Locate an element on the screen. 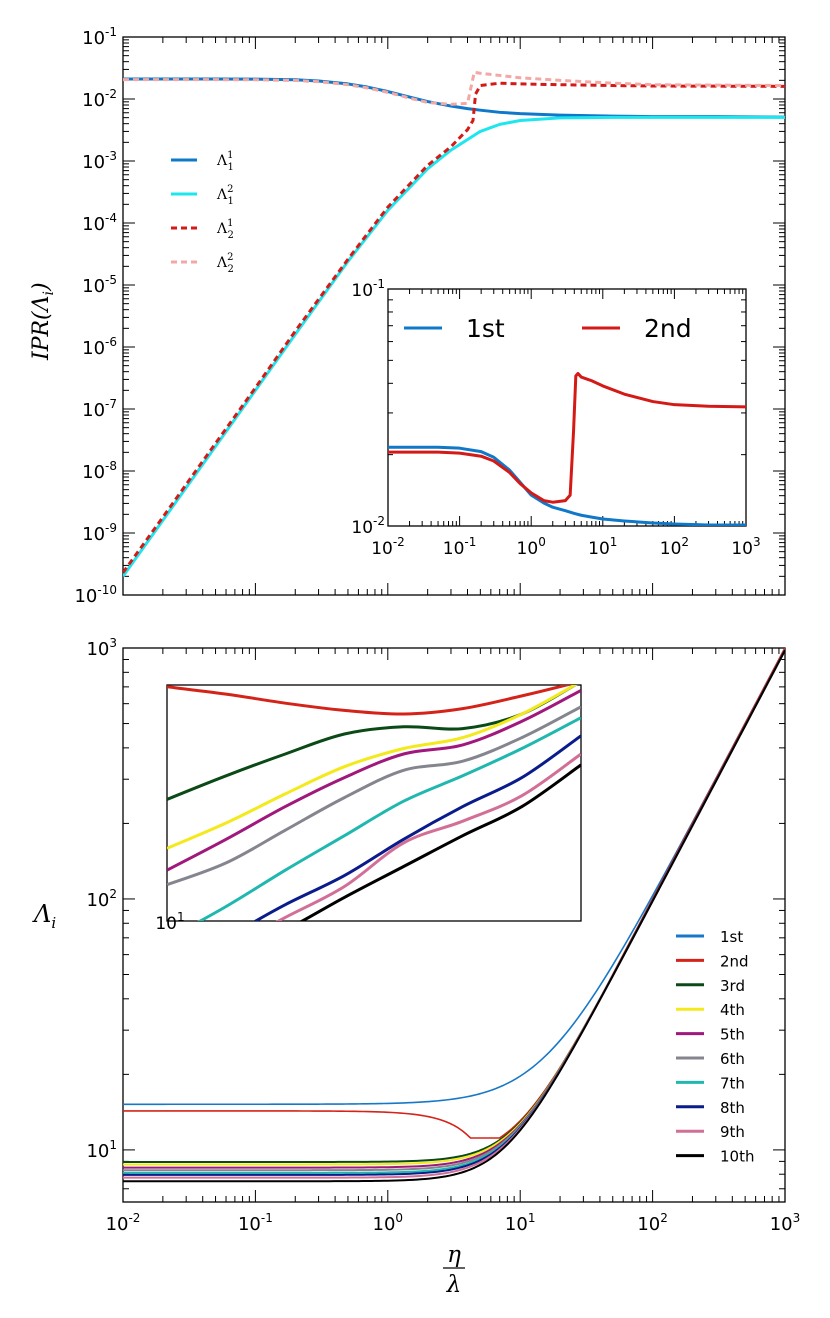  bottom-legend-label: 1st is located at coordinates (731, 937).